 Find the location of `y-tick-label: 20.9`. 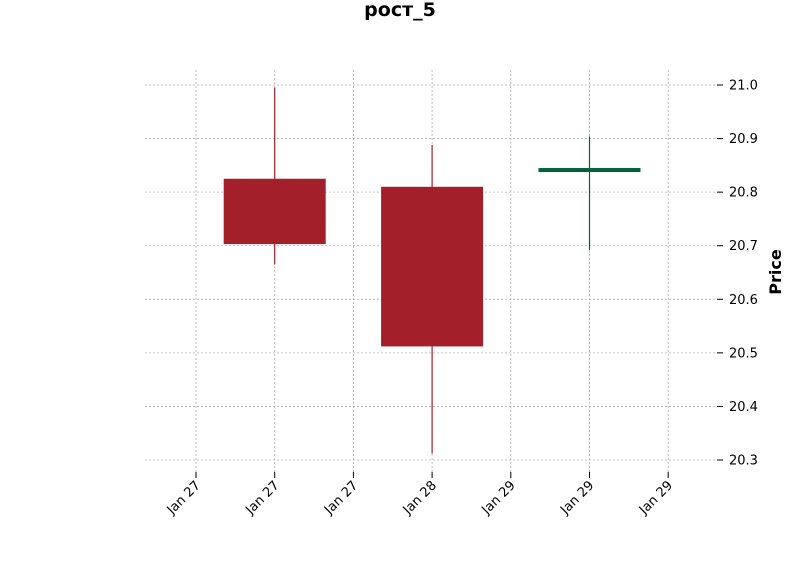

y-tick-label: 20.9 is located at coordinates (743, 139).